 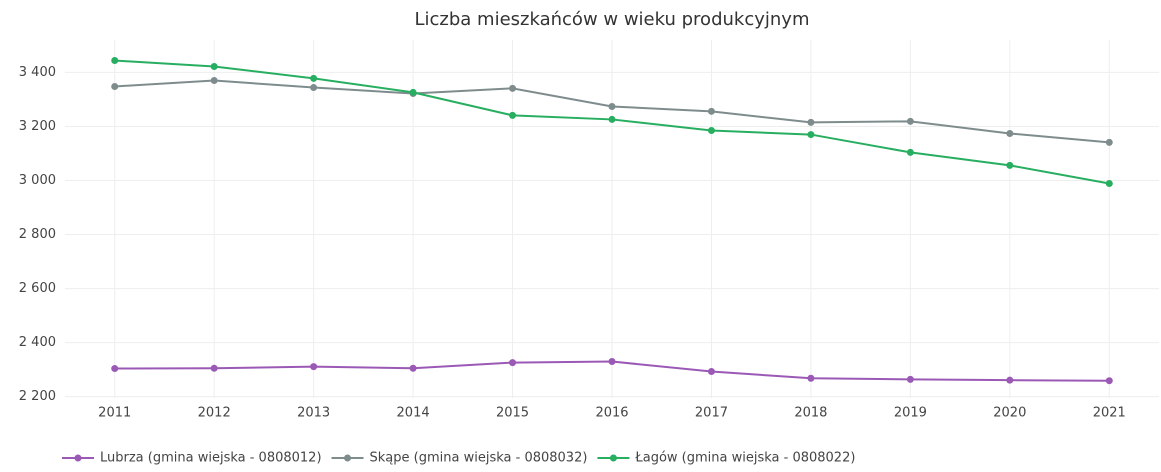 What do you see at coordinates (37, 288) in the screenshot?
I see `y-tick-label: 2 600` at bounding box center [37, 288].